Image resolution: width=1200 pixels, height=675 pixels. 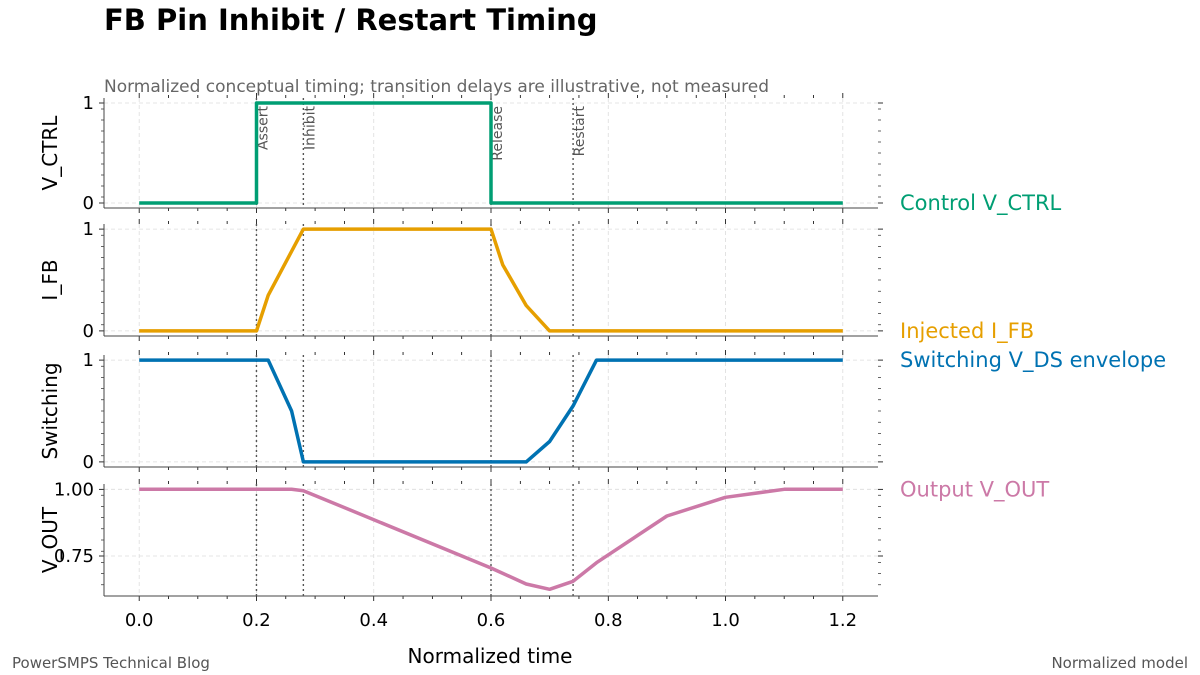 I want to click on x-tick-label: 0.8, so click(x=608, y=620).